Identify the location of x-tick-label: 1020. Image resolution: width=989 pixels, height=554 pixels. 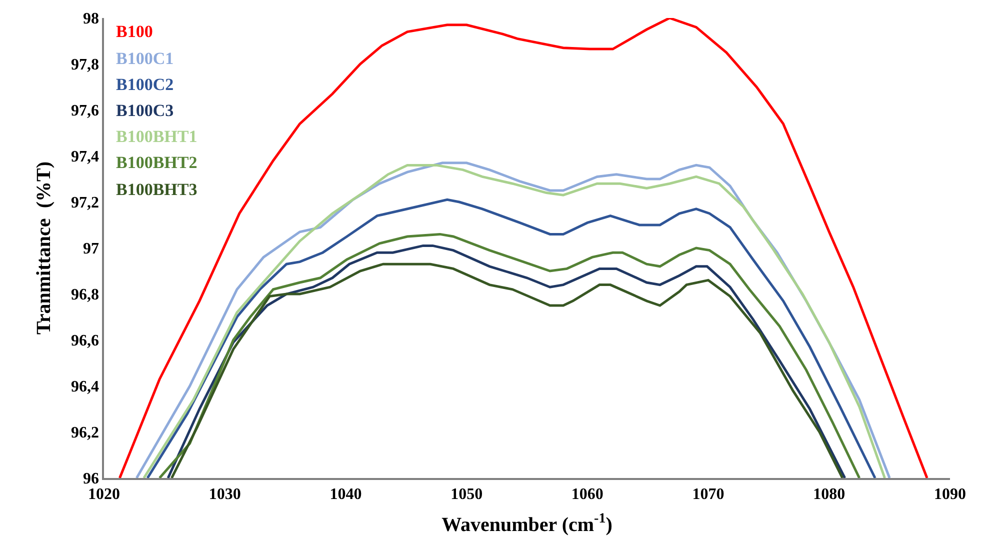
(104, 494).